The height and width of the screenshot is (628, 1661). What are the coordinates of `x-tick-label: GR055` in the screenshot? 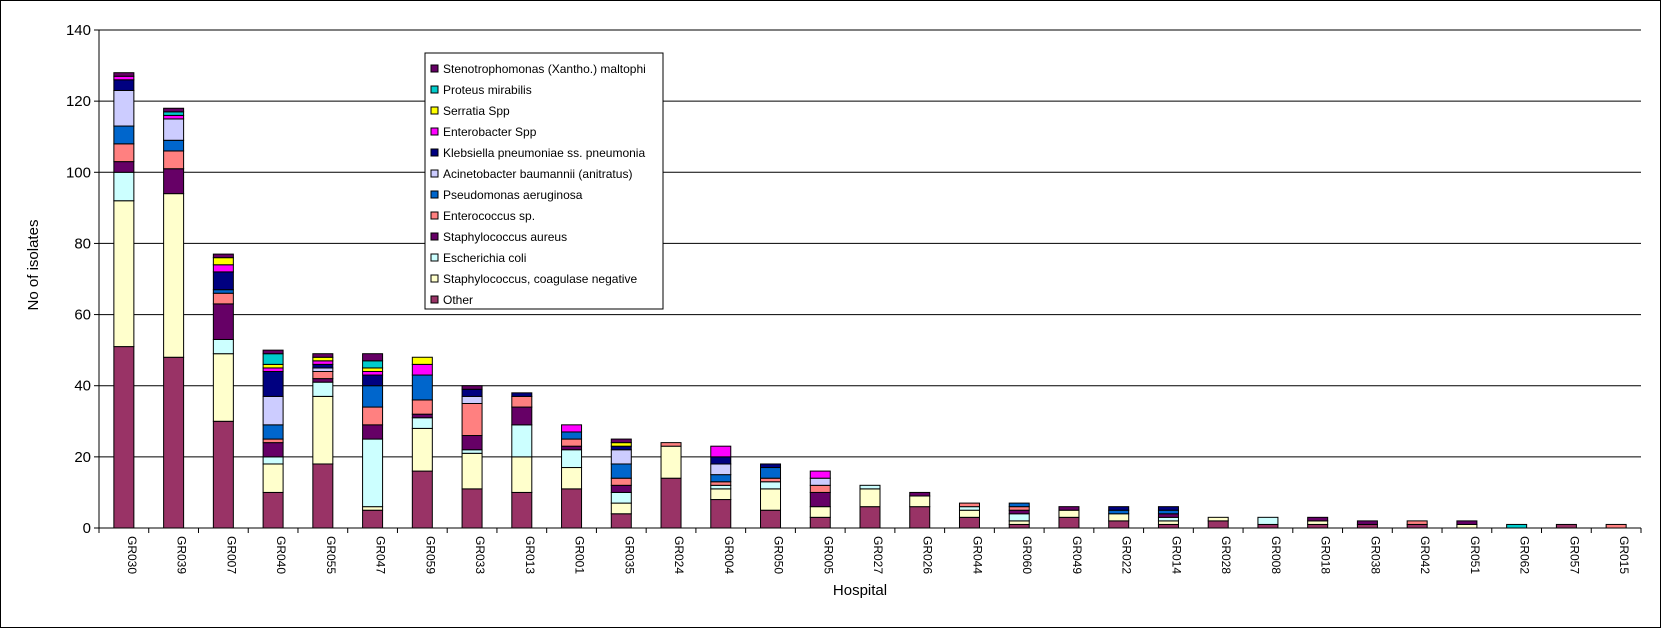 It's located at (331, 555).